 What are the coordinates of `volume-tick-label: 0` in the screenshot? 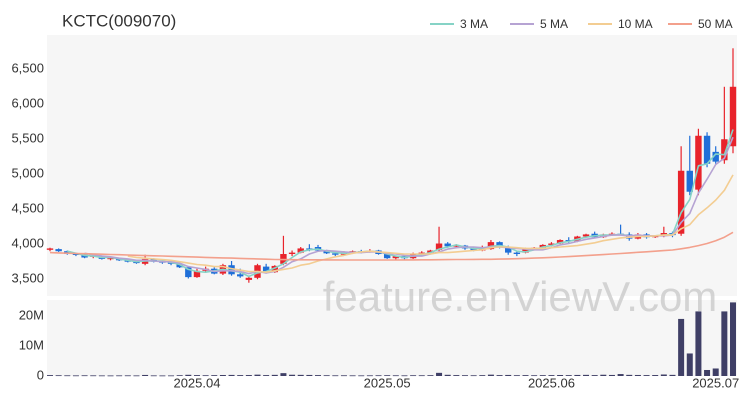 It's located at (40, 374).